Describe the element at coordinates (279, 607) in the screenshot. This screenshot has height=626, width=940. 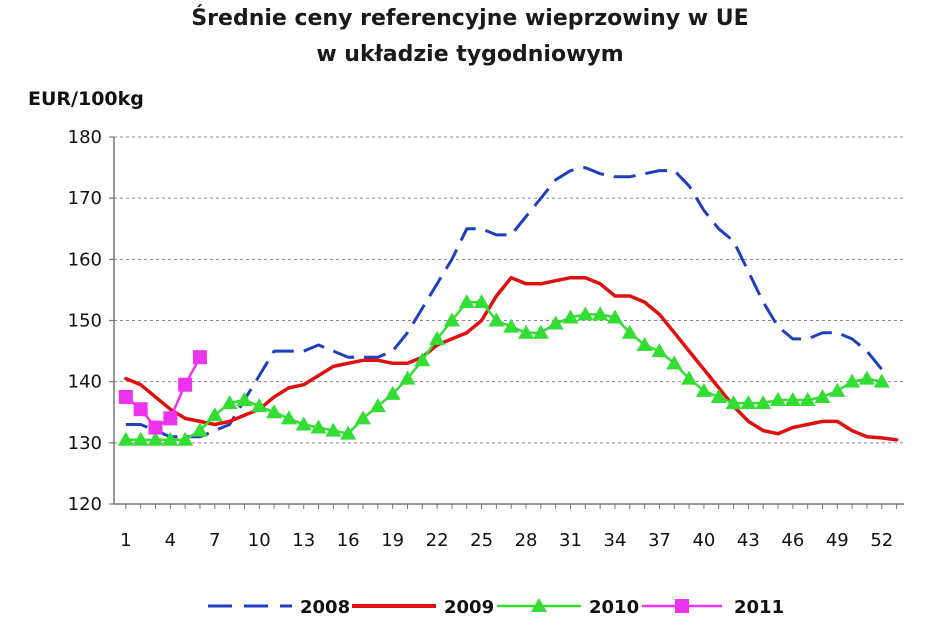
I see `legend-item-2008: 2008` at that location.